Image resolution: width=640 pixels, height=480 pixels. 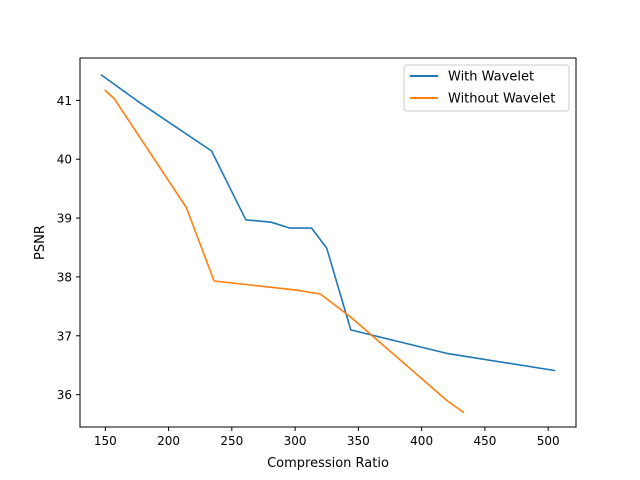 What do you see at coordinates (327, 437) in the screenshot?
I see `x-axis-ticks: 150 200 250 300 350 400 450 500` at bounding box center [327, 437].